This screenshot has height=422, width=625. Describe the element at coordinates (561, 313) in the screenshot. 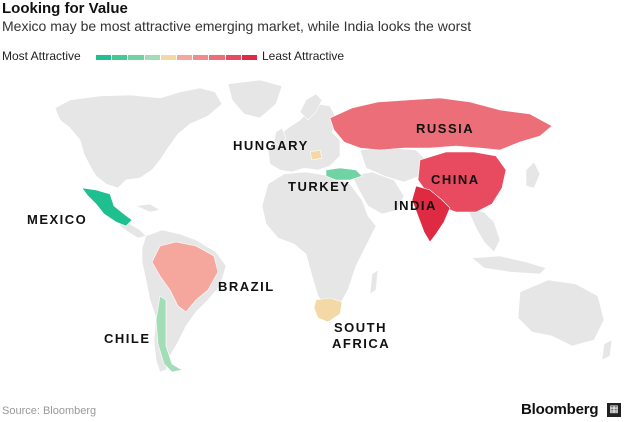

I see `land-australia` at that location.